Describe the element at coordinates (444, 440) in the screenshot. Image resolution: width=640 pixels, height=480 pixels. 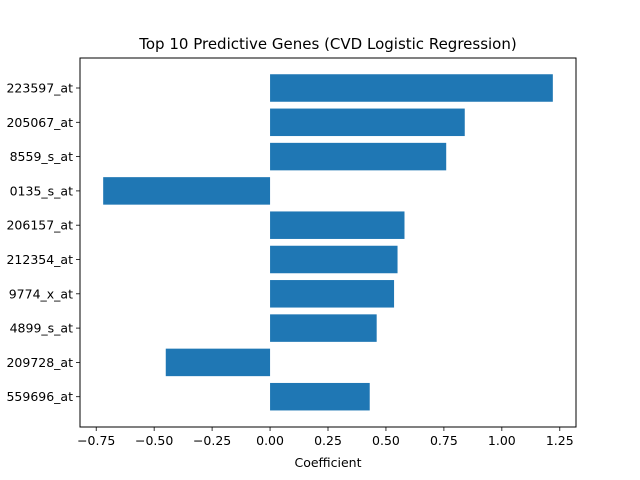
I see `x-tick-label: 0.75` at that location.